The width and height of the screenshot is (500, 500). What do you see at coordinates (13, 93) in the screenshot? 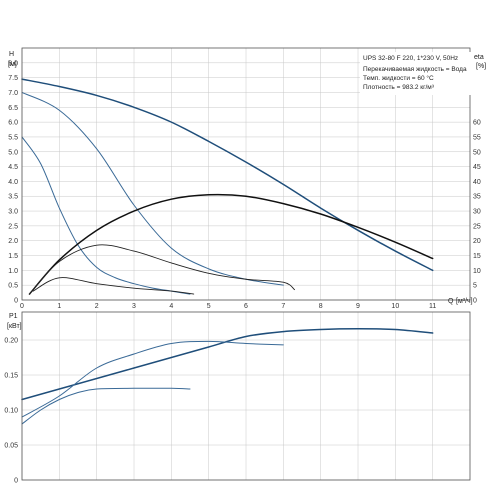
I see `y-tick-label: 7.0` at bounding box center [13, 93].